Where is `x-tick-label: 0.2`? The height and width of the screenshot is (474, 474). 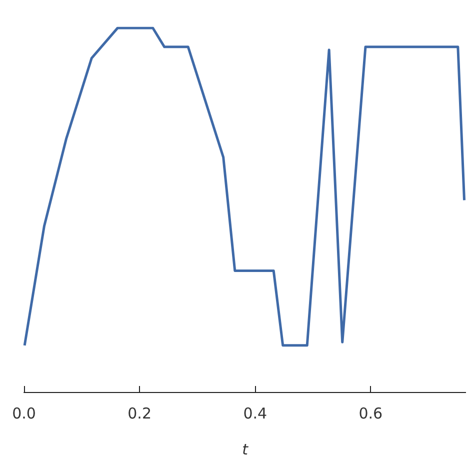 x-tick-label: 0.2 is located at coordinates (140, 413).